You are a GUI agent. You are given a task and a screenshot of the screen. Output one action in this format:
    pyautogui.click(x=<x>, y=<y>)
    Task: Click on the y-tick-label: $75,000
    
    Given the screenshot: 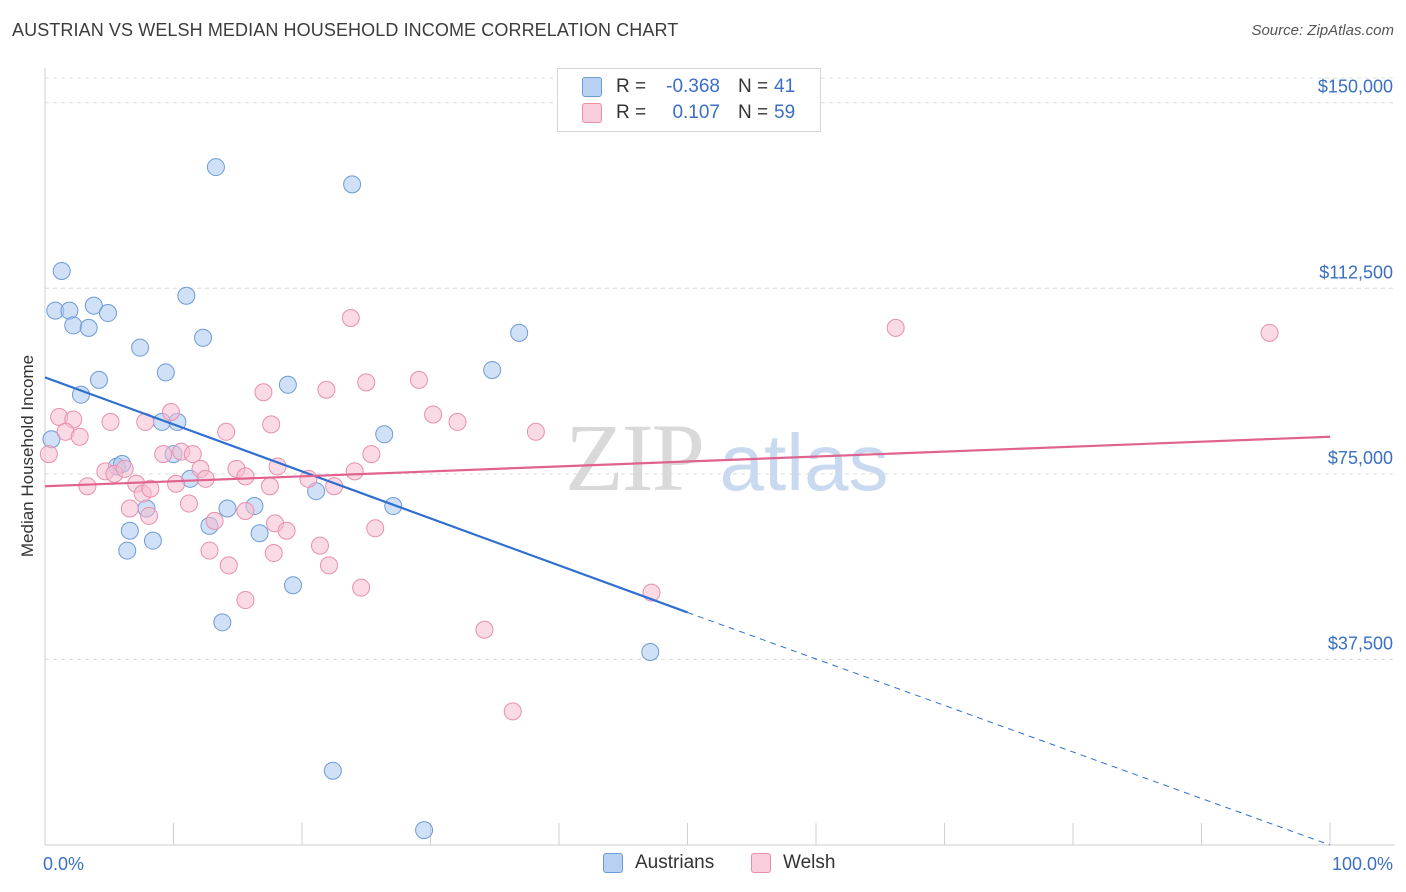 What is the action you would take?
    pyautogui.click(x=1360, y=458)
    